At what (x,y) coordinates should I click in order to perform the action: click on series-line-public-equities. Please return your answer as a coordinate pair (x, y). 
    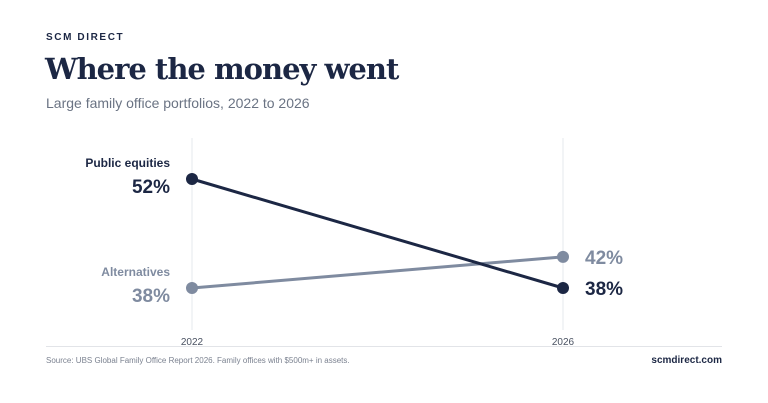
    Looking at the image, I should click on (377, 233).